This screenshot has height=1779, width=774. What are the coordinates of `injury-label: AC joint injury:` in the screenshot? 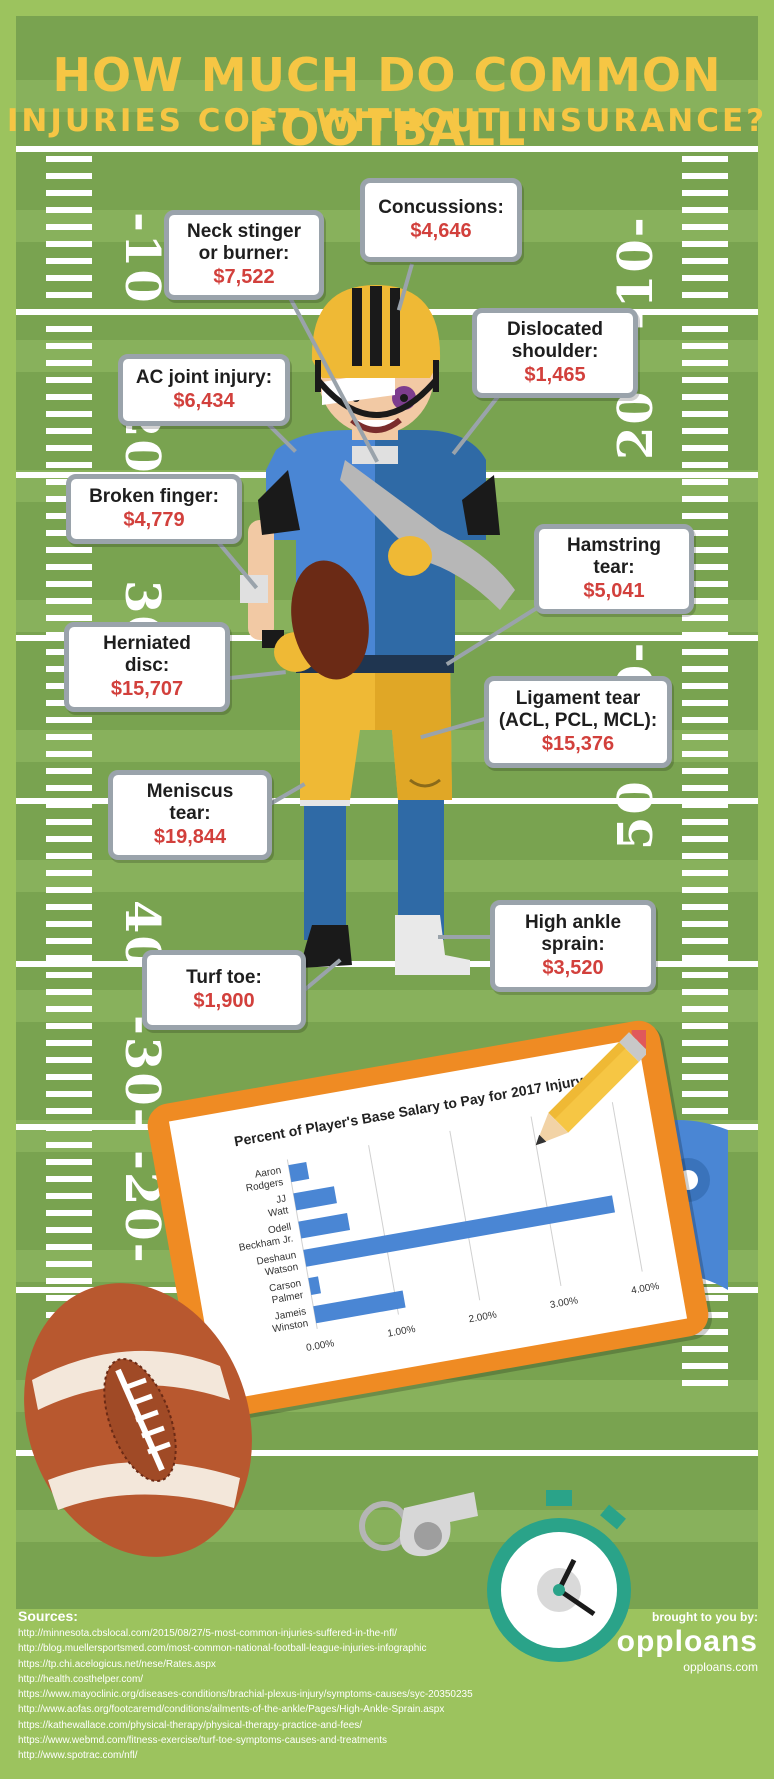 It's located at (204, 377).